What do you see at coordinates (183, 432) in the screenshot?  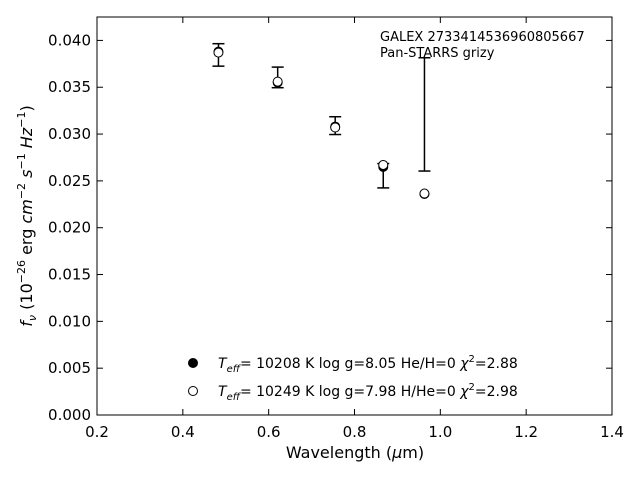 I see `x-tick-label: 0.4` at bounding box center [183, 432].